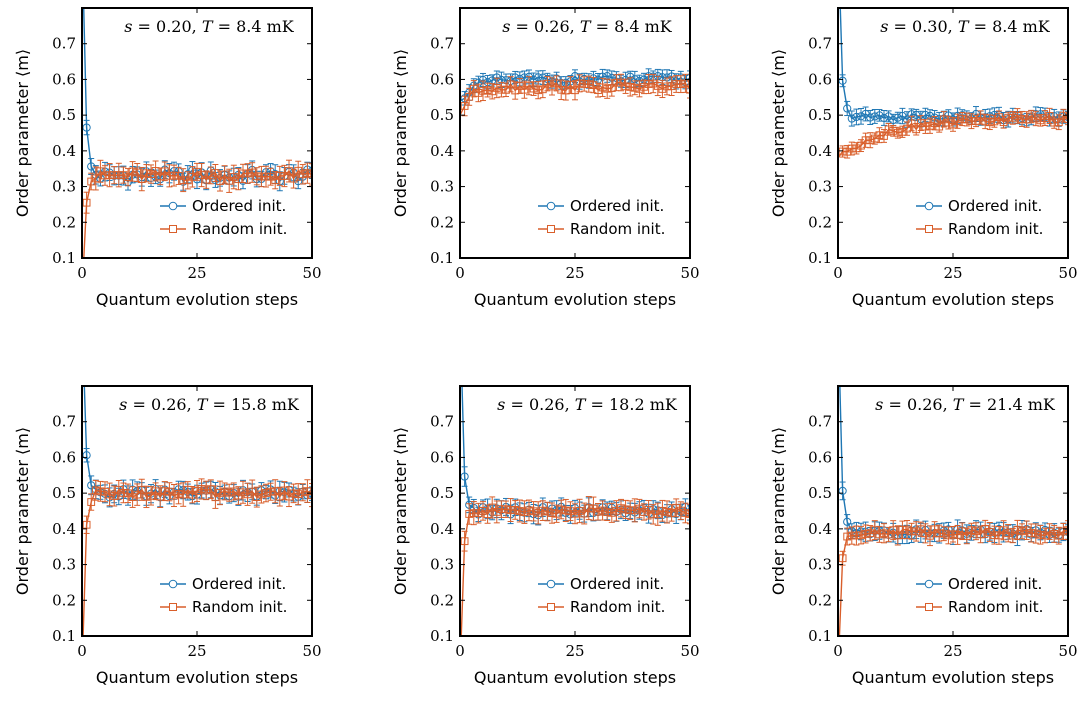 This screenshot has width=1080, height=723. I want to click on x-tick-label: 0, so click(82, 651).